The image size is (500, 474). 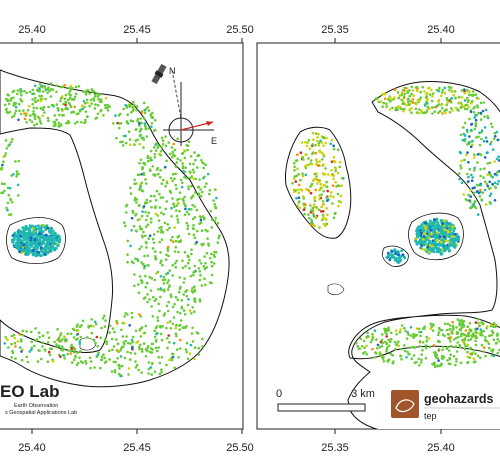 I want to click on right-top-tick-2: 25.40, so click(x=441, y=30).